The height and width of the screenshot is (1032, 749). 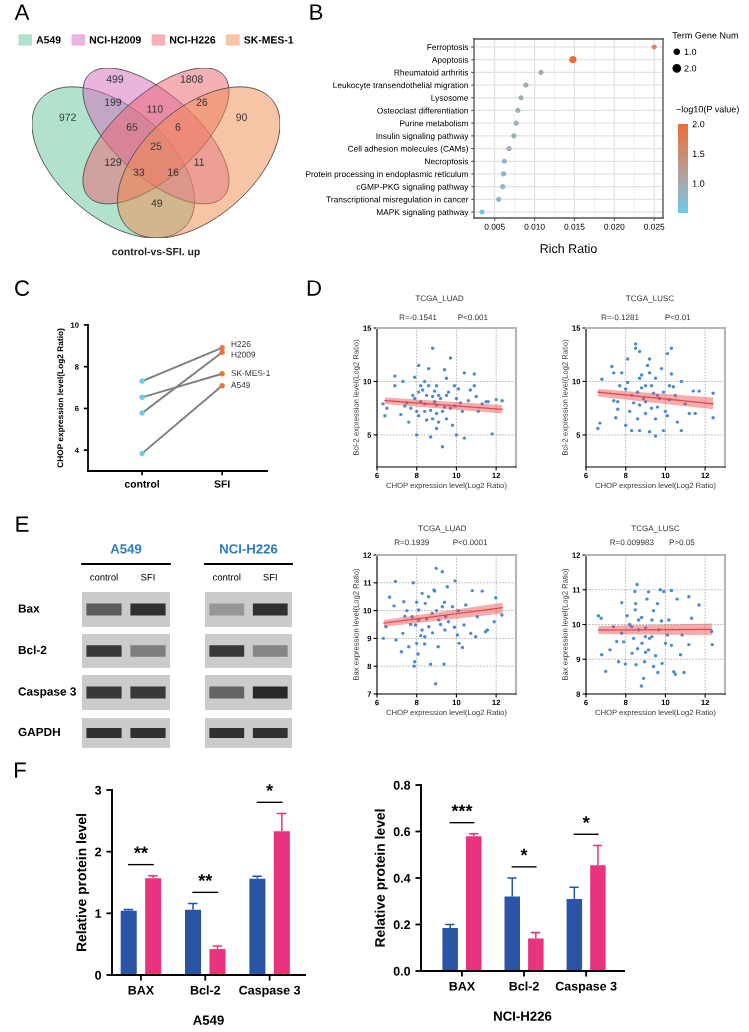 What do you see at coordinates (411, 542) in the screenshot?
I see `text: R=0.1939` at bounding box center [411, 542].